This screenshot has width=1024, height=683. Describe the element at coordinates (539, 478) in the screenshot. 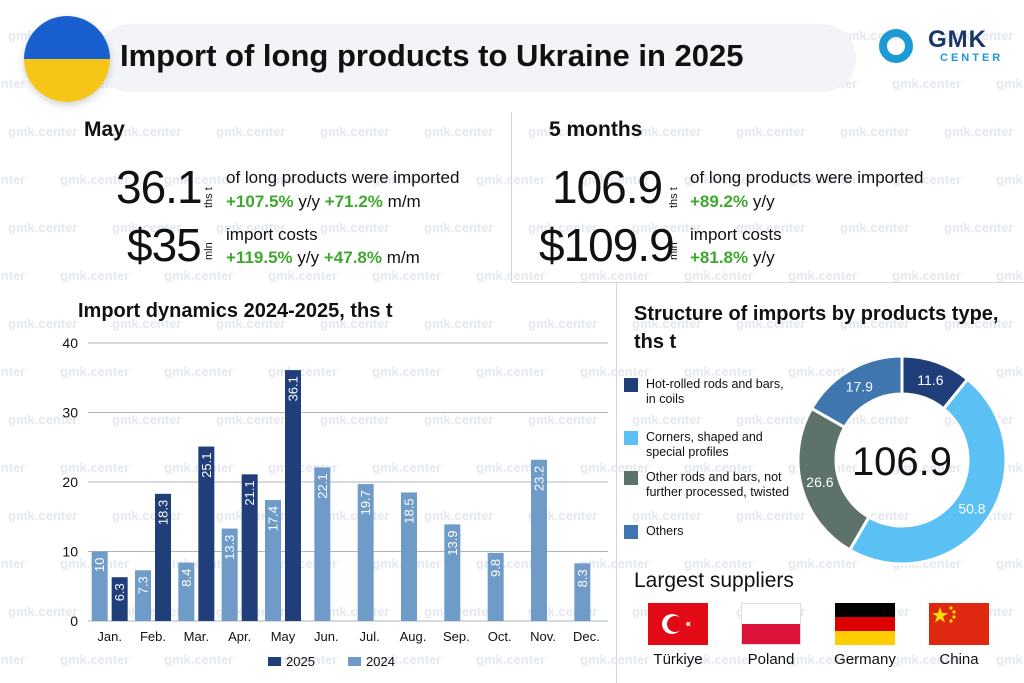

I see `bar-value-label: 23.2` at that location.